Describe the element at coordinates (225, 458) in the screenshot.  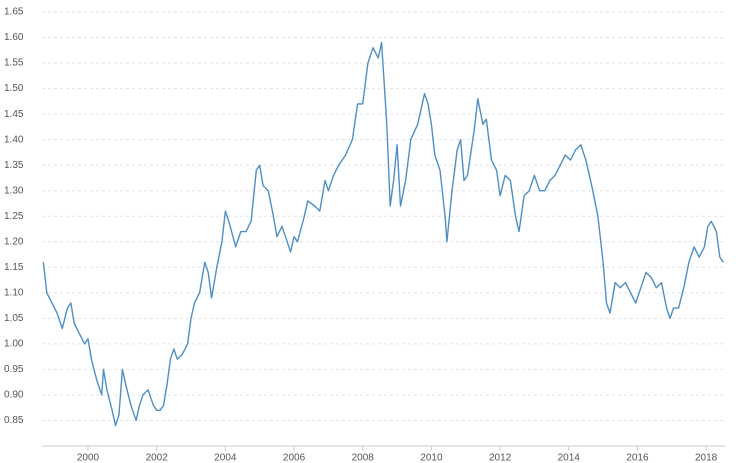
I see `x-tick-label: 2004` at that location.